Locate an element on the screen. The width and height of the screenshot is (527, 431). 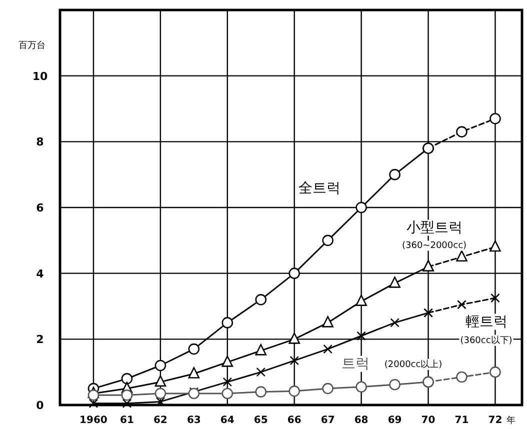
y-axis-title: 百万台 is located at coordinates (32, 45).